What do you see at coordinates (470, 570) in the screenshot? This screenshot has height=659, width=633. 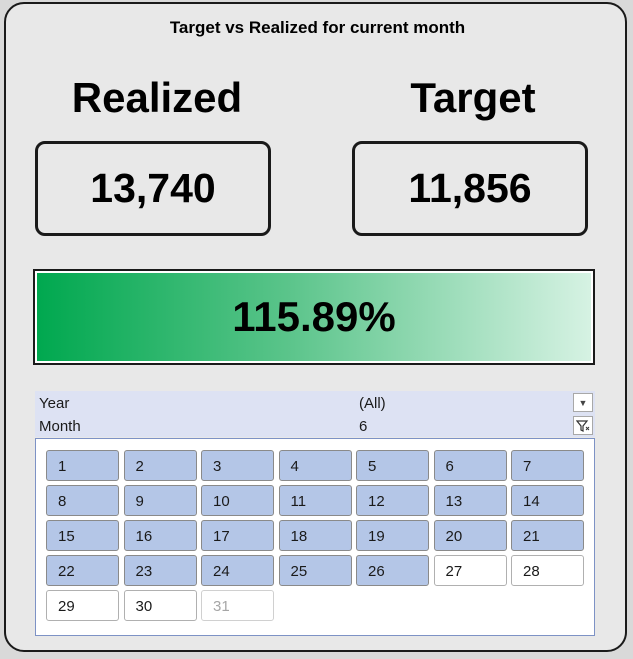 I see `day-slicer-item: 27` at bounding box center [470, 570].